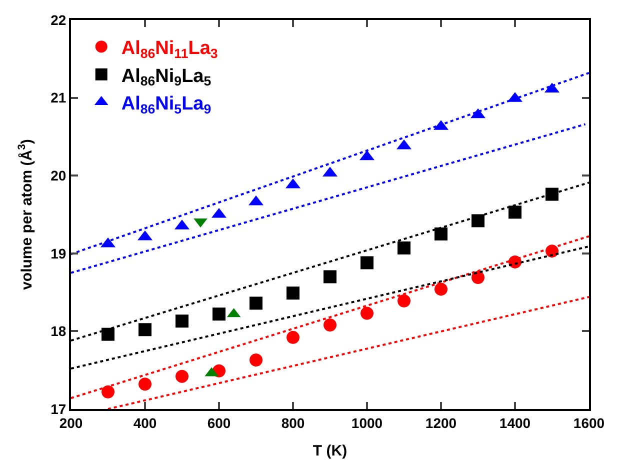 The width and height of the screenshot is (617, 468). I want to click on x-axis-title: T (K), so click(330, 451).